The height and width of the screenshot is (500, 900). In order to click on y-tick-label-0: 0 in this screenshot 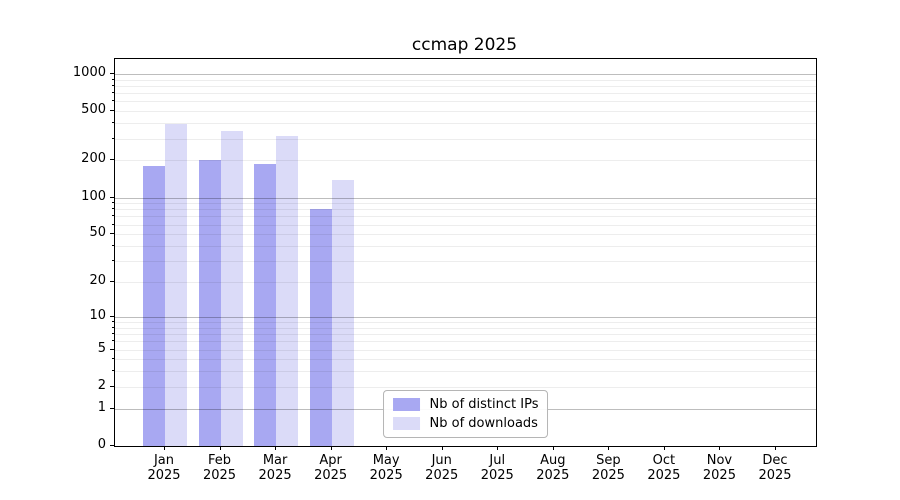, I will do `click(101, 444)`.